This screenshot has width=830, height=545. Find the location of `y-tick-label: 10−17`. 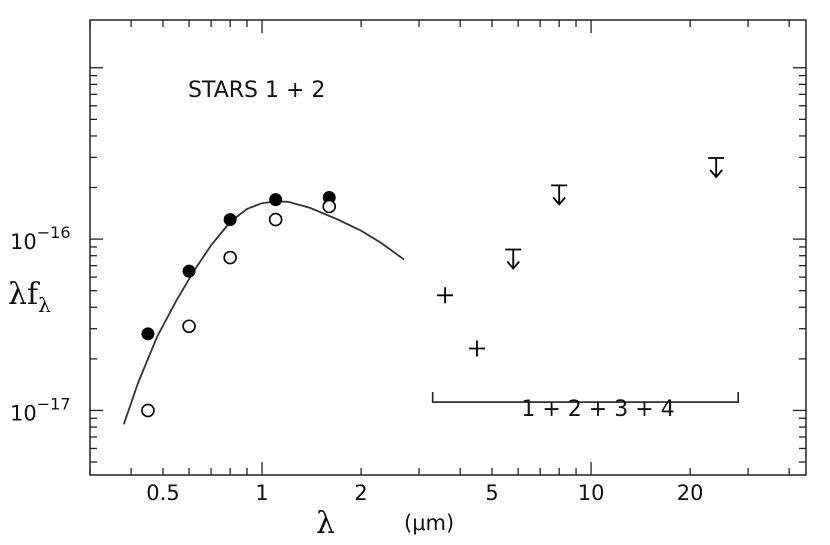

y-tick-label: 10−17 is located at coordinates (40, 409).